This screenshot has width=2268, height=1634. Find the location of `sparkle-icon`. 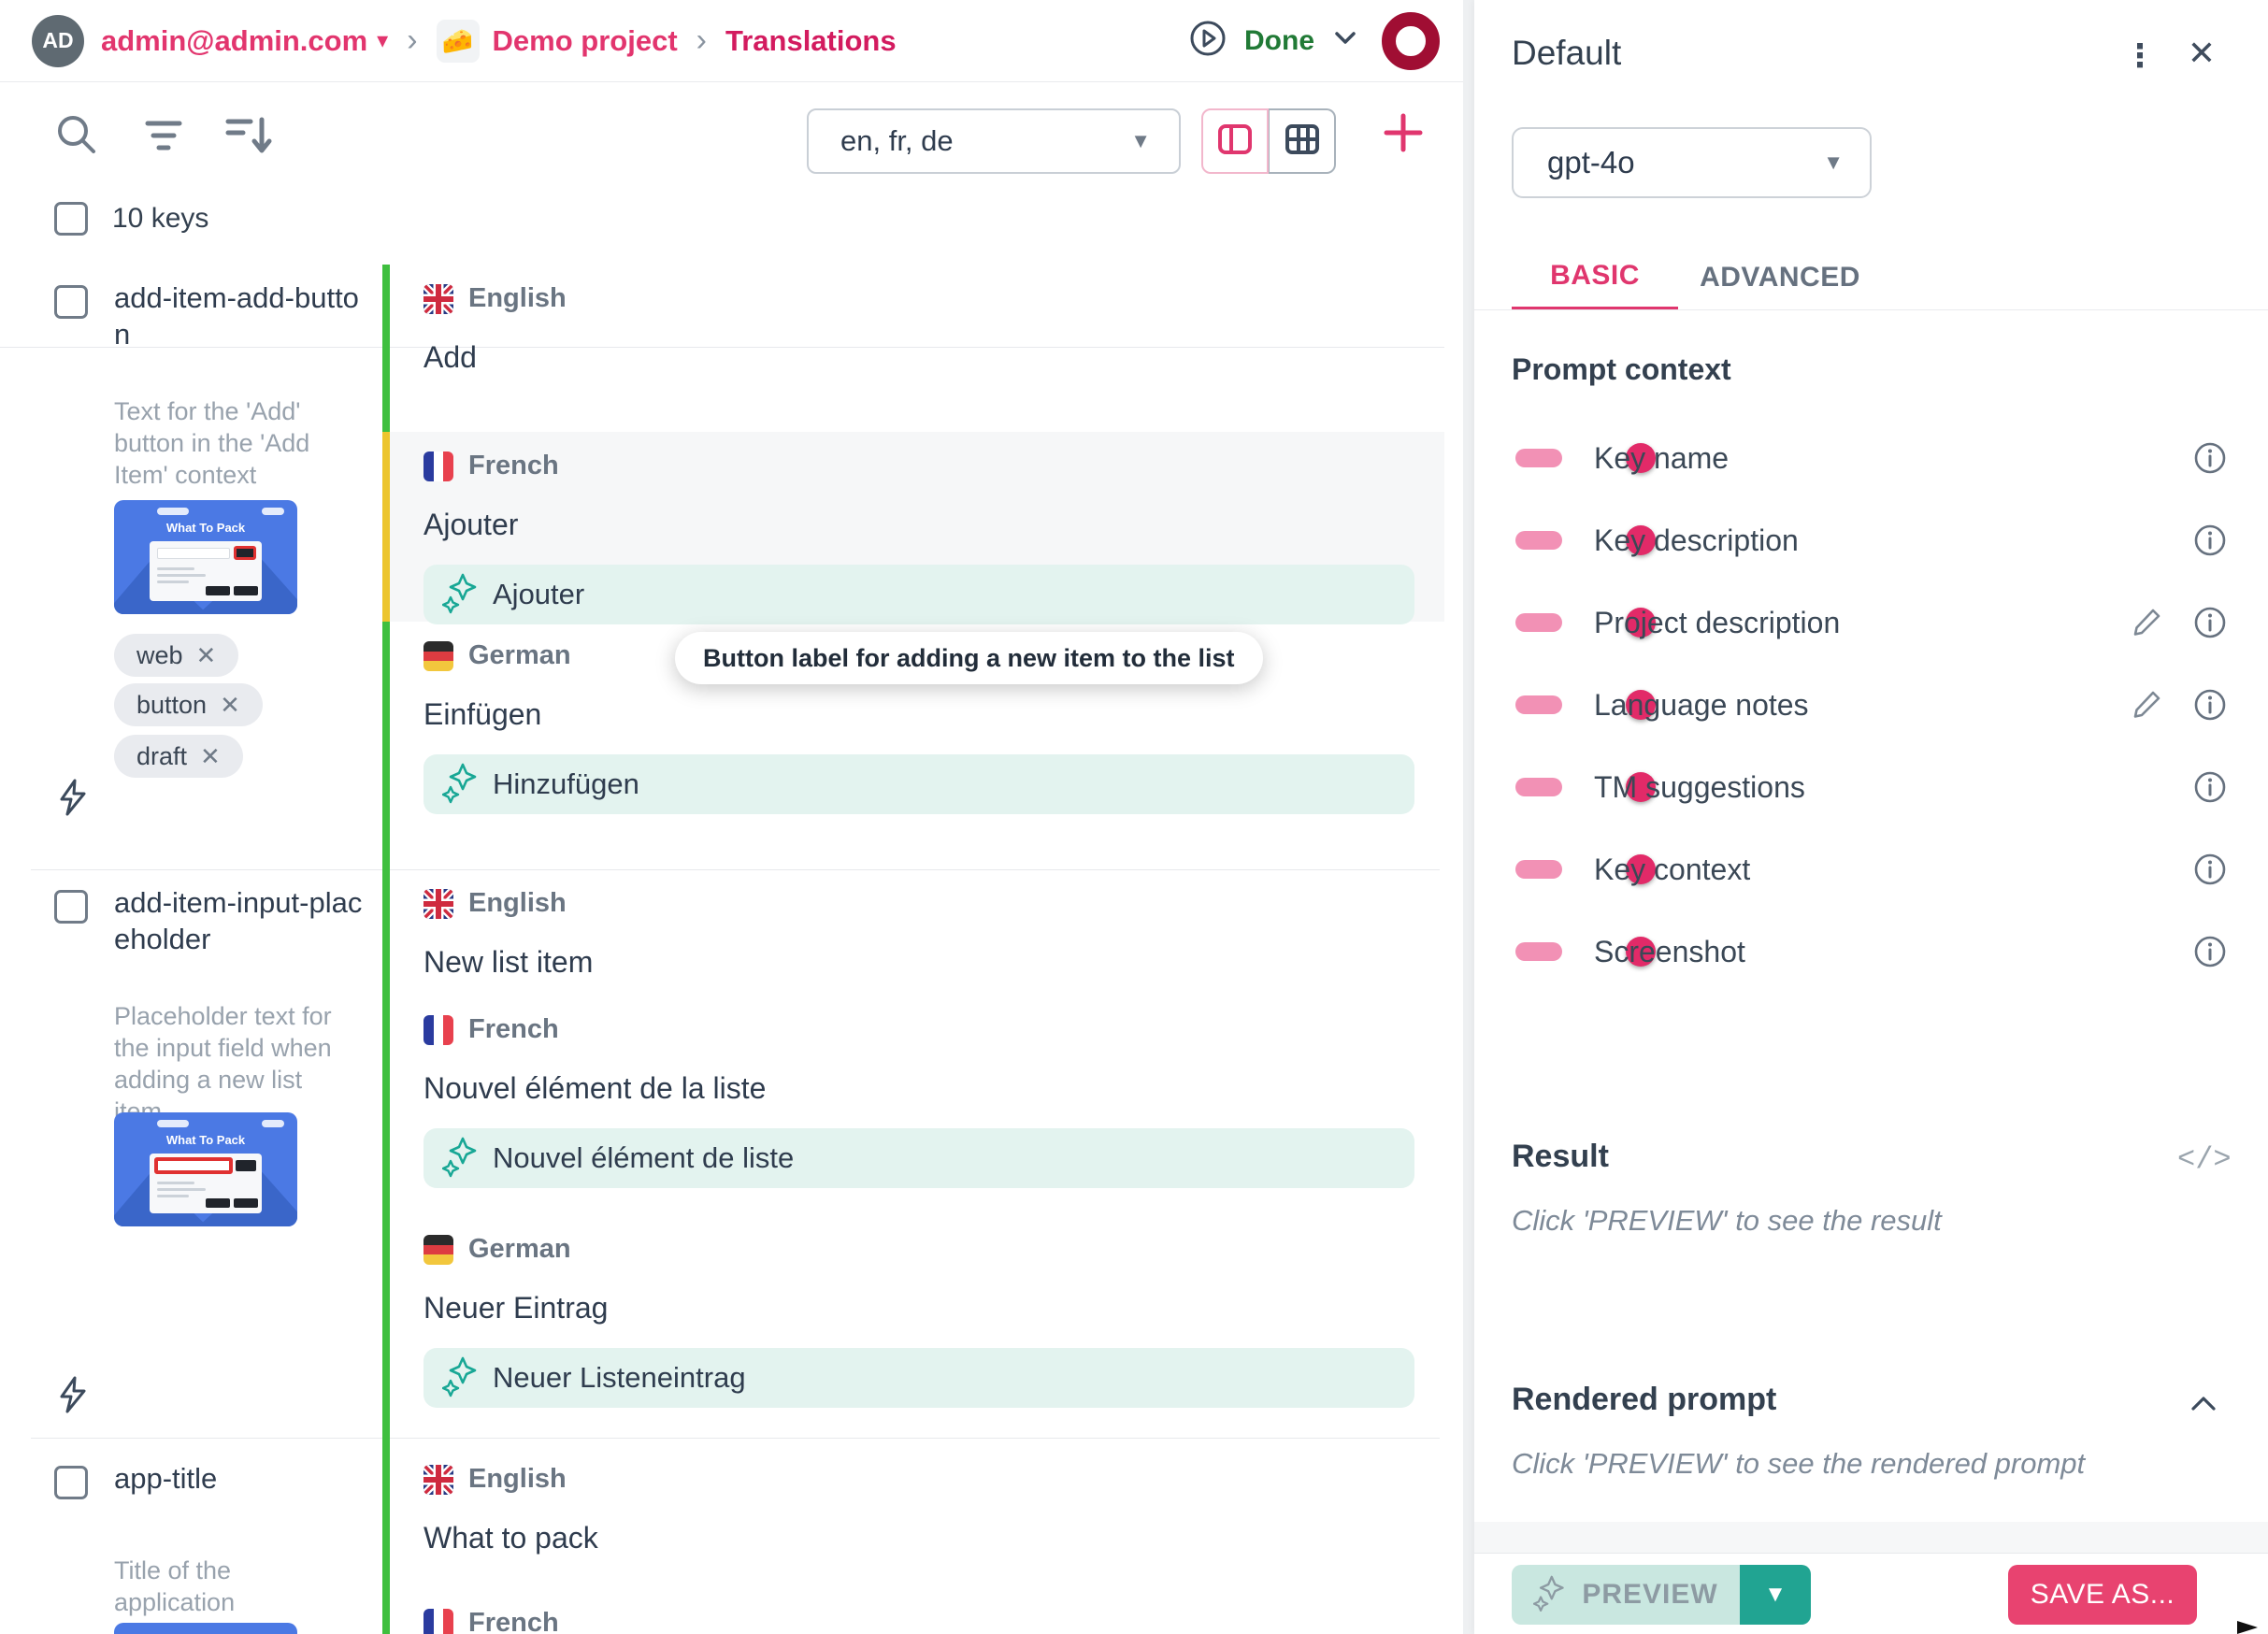

sparkle-icon is located at coordinates (460, 785).